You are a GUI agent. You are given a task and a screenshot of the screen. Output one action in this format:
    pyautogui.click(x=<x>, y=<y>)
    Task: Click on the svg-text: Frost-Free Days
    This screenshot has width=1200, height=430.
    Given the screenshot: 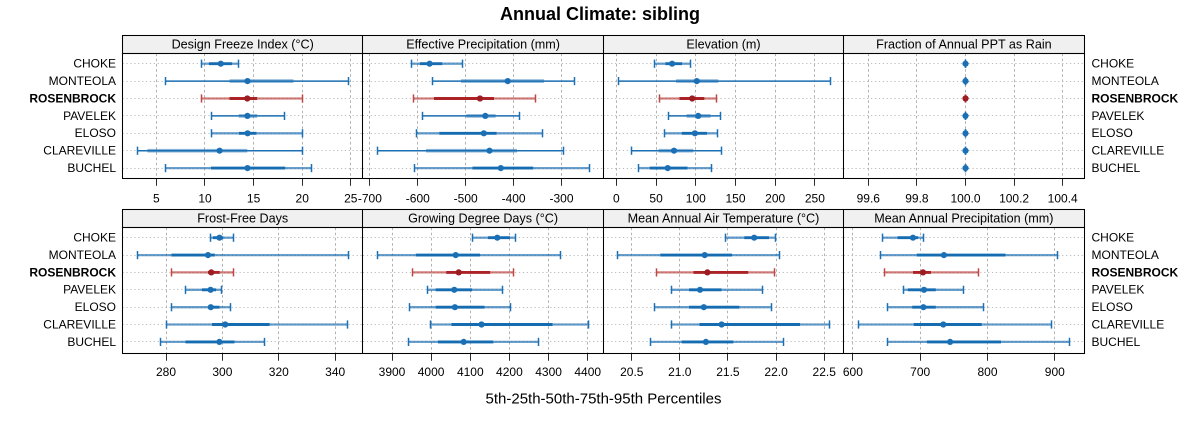 What is the action you would take?
    pyautogui.click(x=242, y=218)
    